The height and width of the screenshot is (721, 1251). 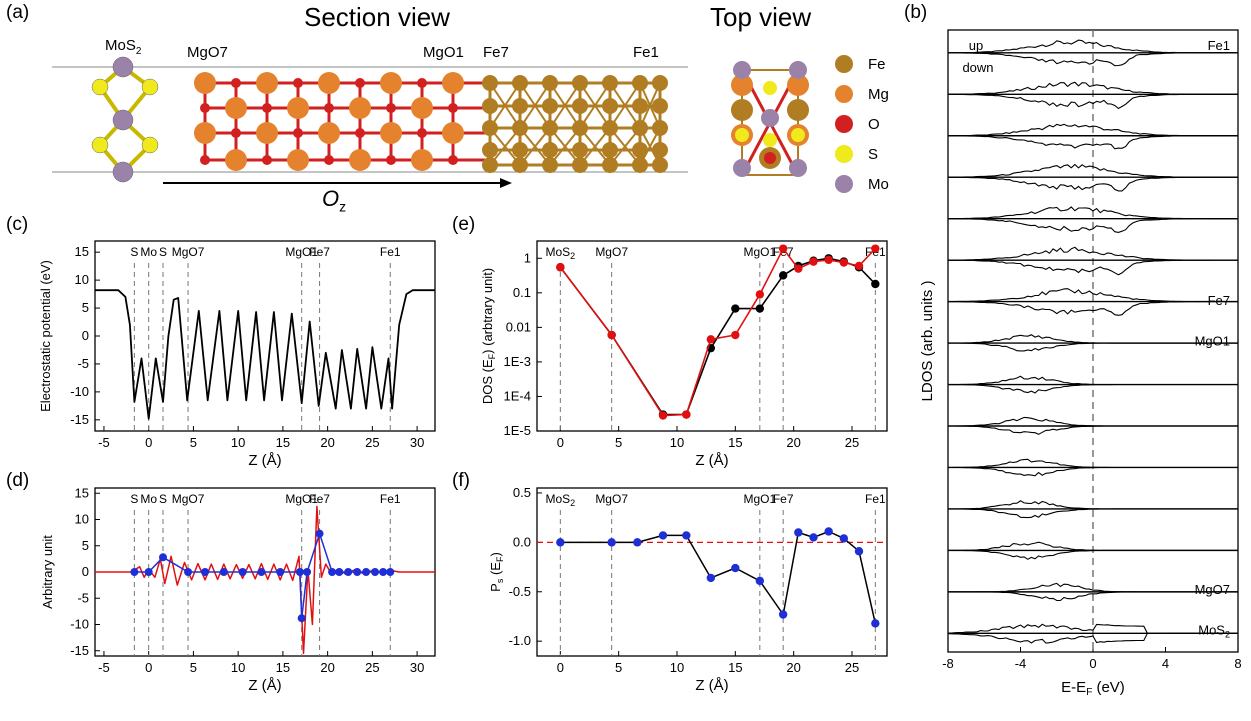 What do you see at coordinates (646, 52) in the screenshot?
I see `fe1-label: Fe1` at bounding box center [646, 52].